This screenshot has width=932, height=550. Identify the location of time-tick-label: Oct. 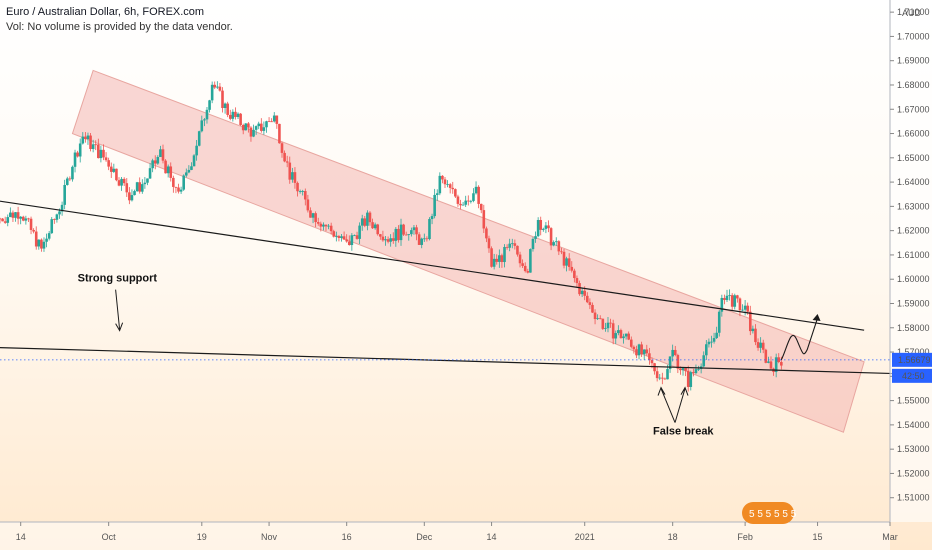
(109, 537).